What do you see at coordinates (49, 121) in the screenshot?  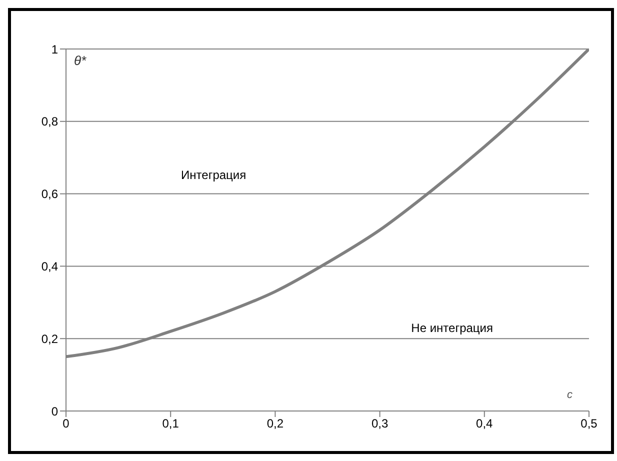 I see `y-tick-label: 0,8` at bounding box center [49, 121].